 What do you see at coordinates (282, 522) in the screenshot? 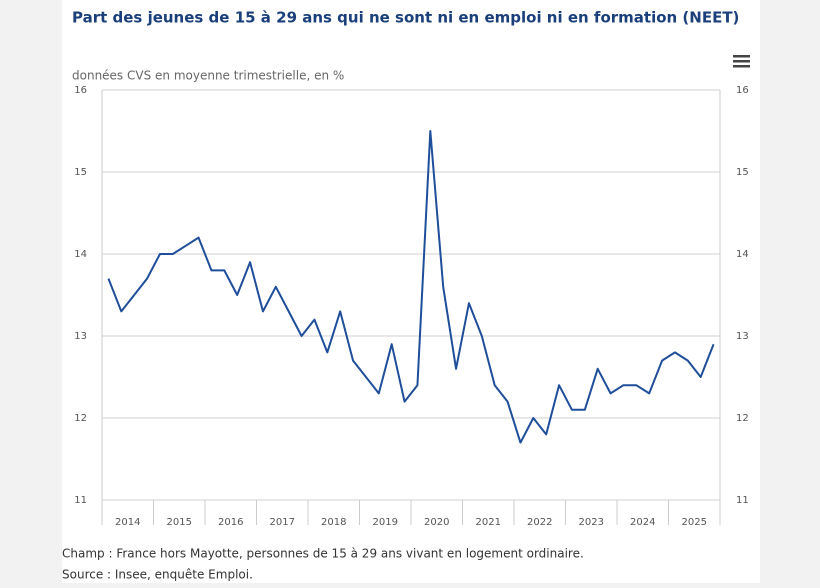
I see `x-tick-label: 2017` at bounding box center [282, 522].